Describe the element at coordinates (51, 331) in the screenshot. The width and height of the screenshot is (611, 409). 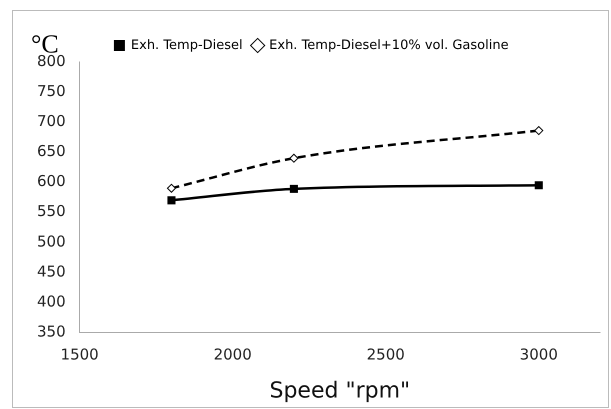
I see `y-tick-label: 350` at that location.